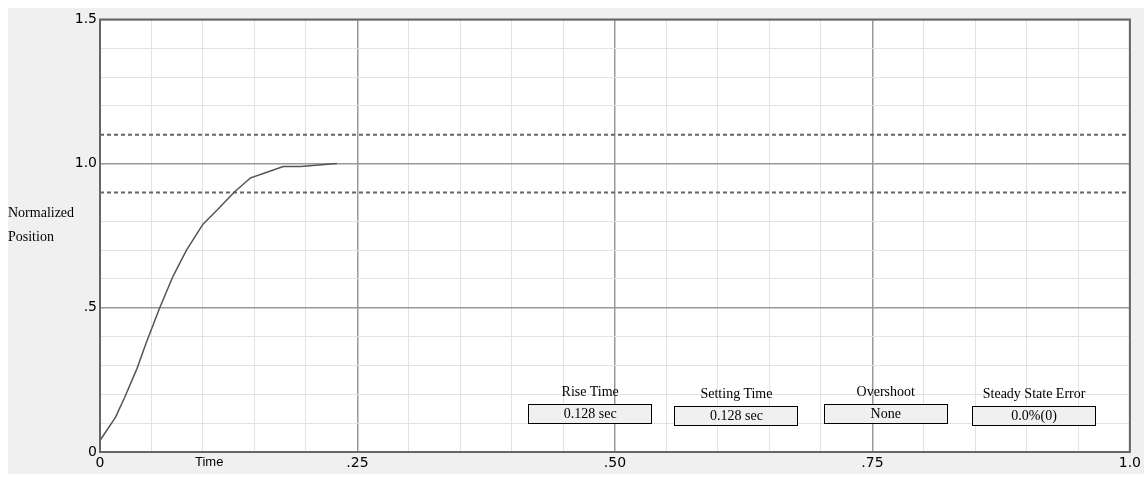 The image size is (1144, 482). Describe the element at coordinates (1129, 462) in the screenshot. I see `x-tick-label: 1.0` at that location.